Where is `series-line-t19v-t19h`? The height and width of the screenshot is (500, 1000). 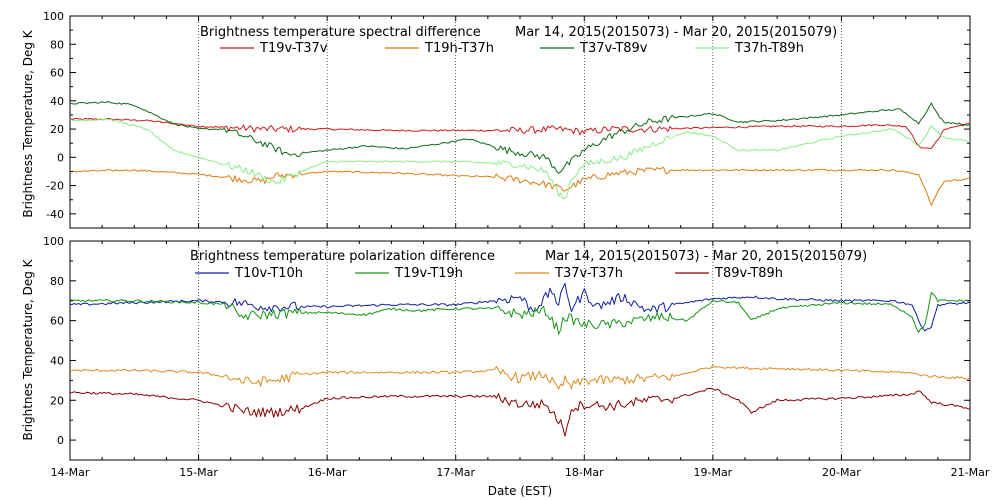
series-line-t19v-t19h is located at coordinates (520, 313).